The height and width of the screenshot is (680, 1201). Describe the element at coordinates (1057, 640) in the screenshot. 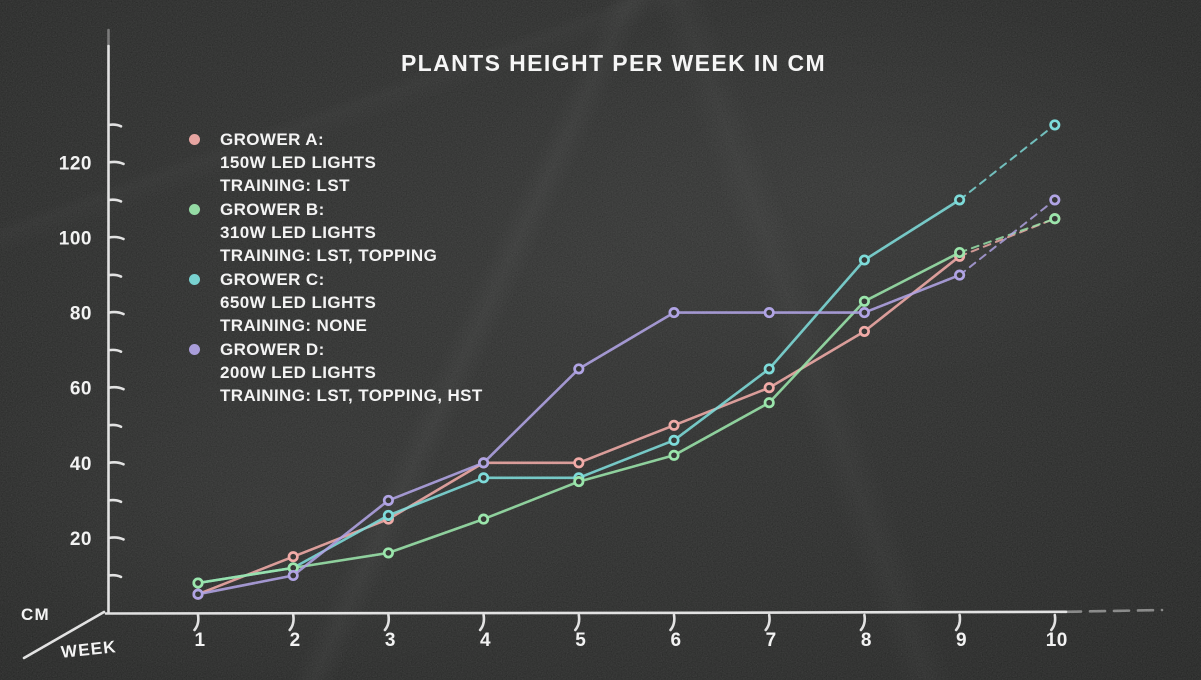

I see `x-tick-label: 10` at that location.